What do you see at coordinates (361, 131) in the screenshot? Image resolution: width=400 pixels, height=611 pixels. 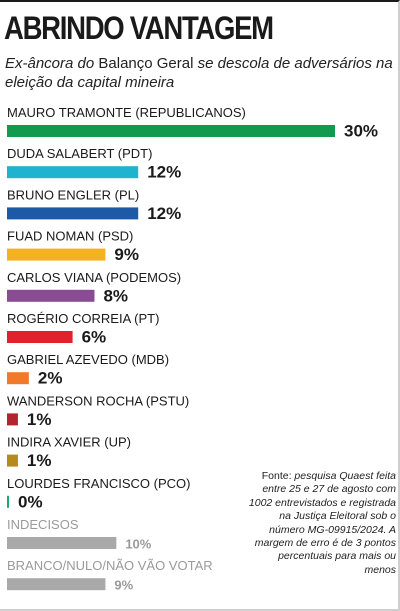 I see `value-label: 30%` at bounding box center [361, 131].